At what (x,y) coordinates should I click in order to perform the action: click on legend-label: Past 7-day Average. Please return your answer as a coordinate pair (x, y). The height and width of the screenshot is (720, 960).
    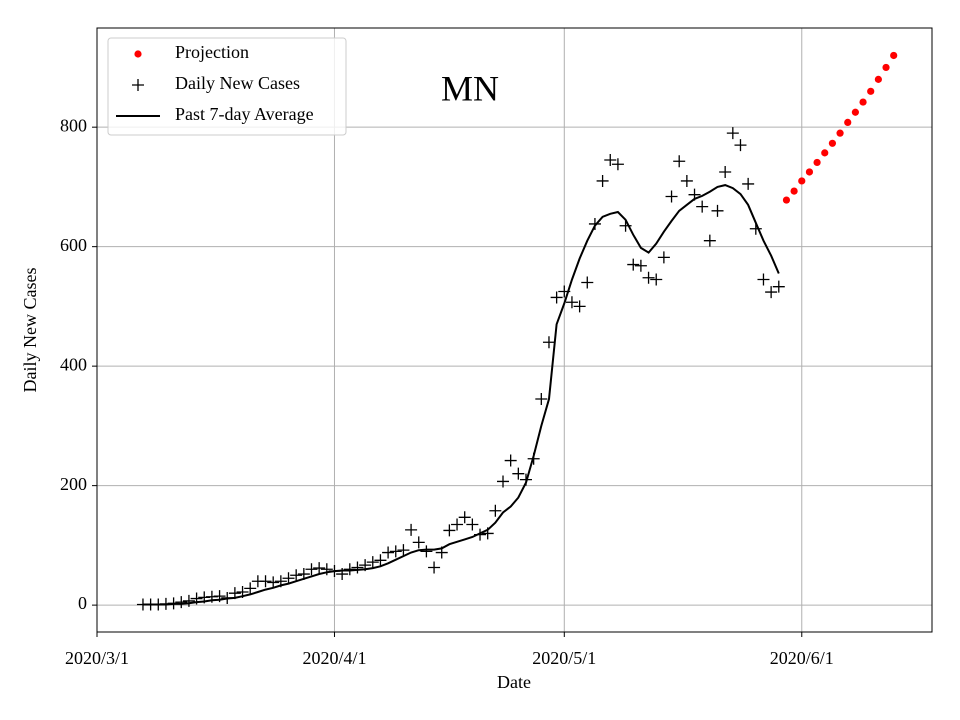
    Looking at the image, I should click on (244, 114).